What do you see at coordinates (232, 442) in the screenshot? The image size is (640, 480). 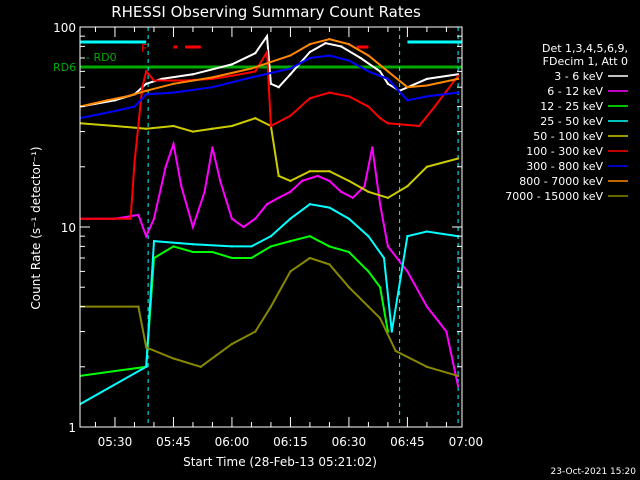 I see `x-tick-label-2: 06:00` at bounding box center [232, 442].